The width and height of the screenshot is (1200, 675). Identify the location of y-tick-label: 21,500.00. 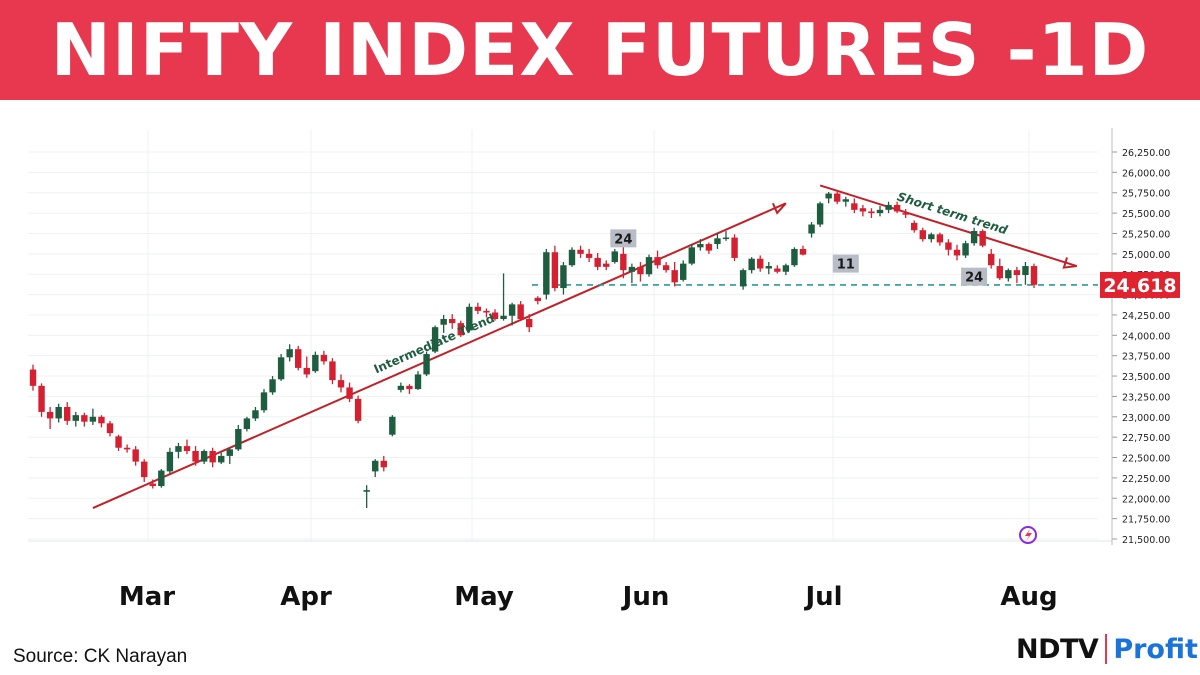
(1146, 540).